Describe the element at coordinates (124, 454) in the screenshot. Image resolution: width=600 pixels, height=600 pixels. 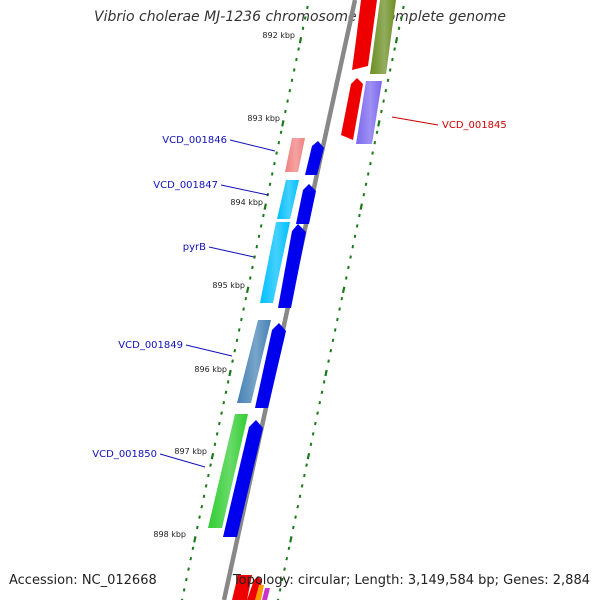
I see `gene-label-vcd-001850: VCD_001850` at that location.